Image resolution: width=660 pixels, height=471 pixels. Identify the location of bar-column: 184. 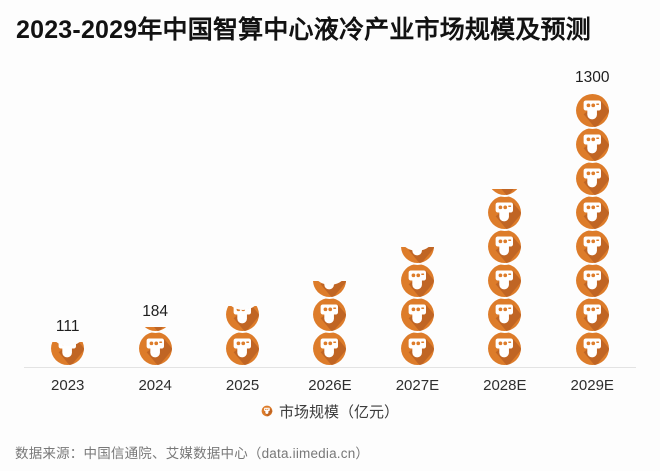
(154, 227).